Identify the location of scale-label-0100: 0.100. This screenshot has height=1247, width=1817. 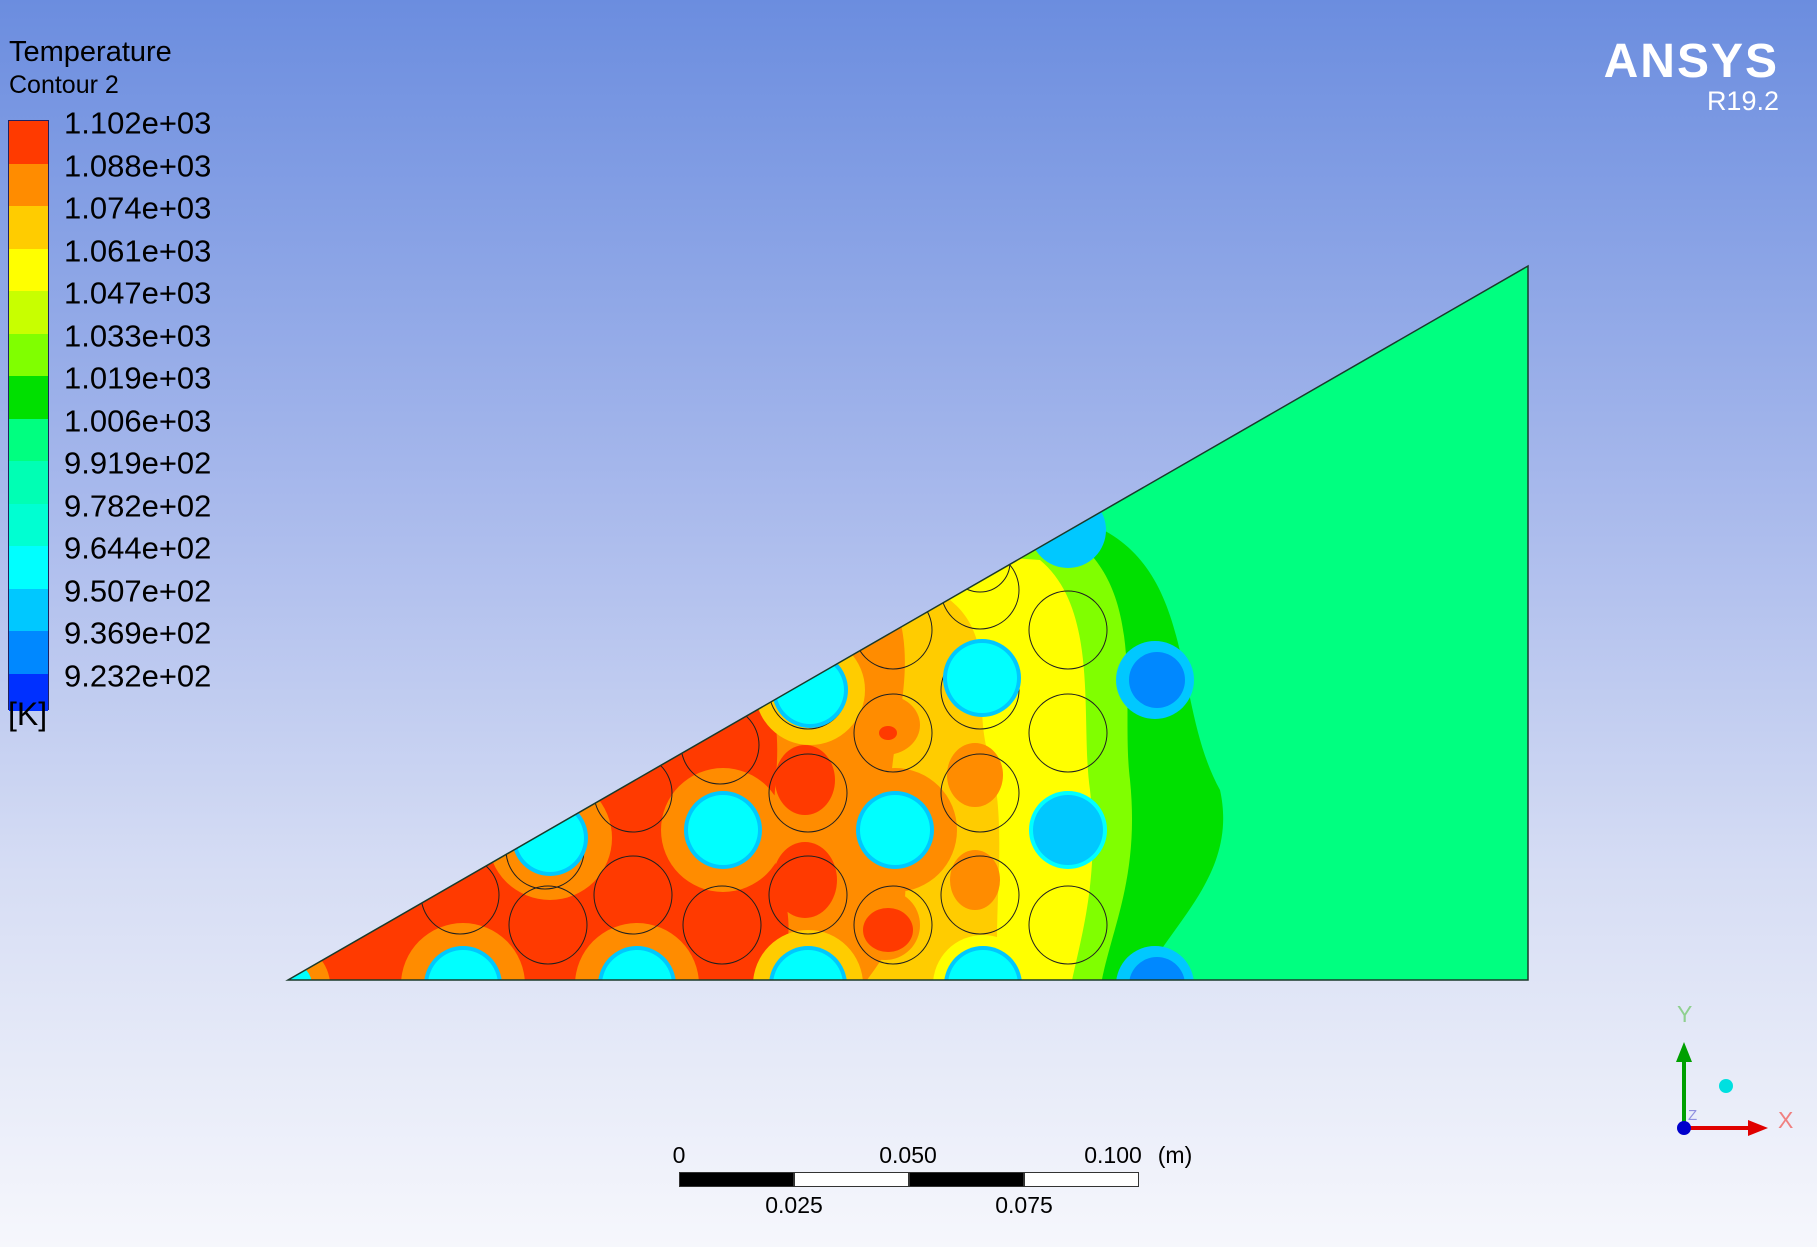
(1113, 1155).